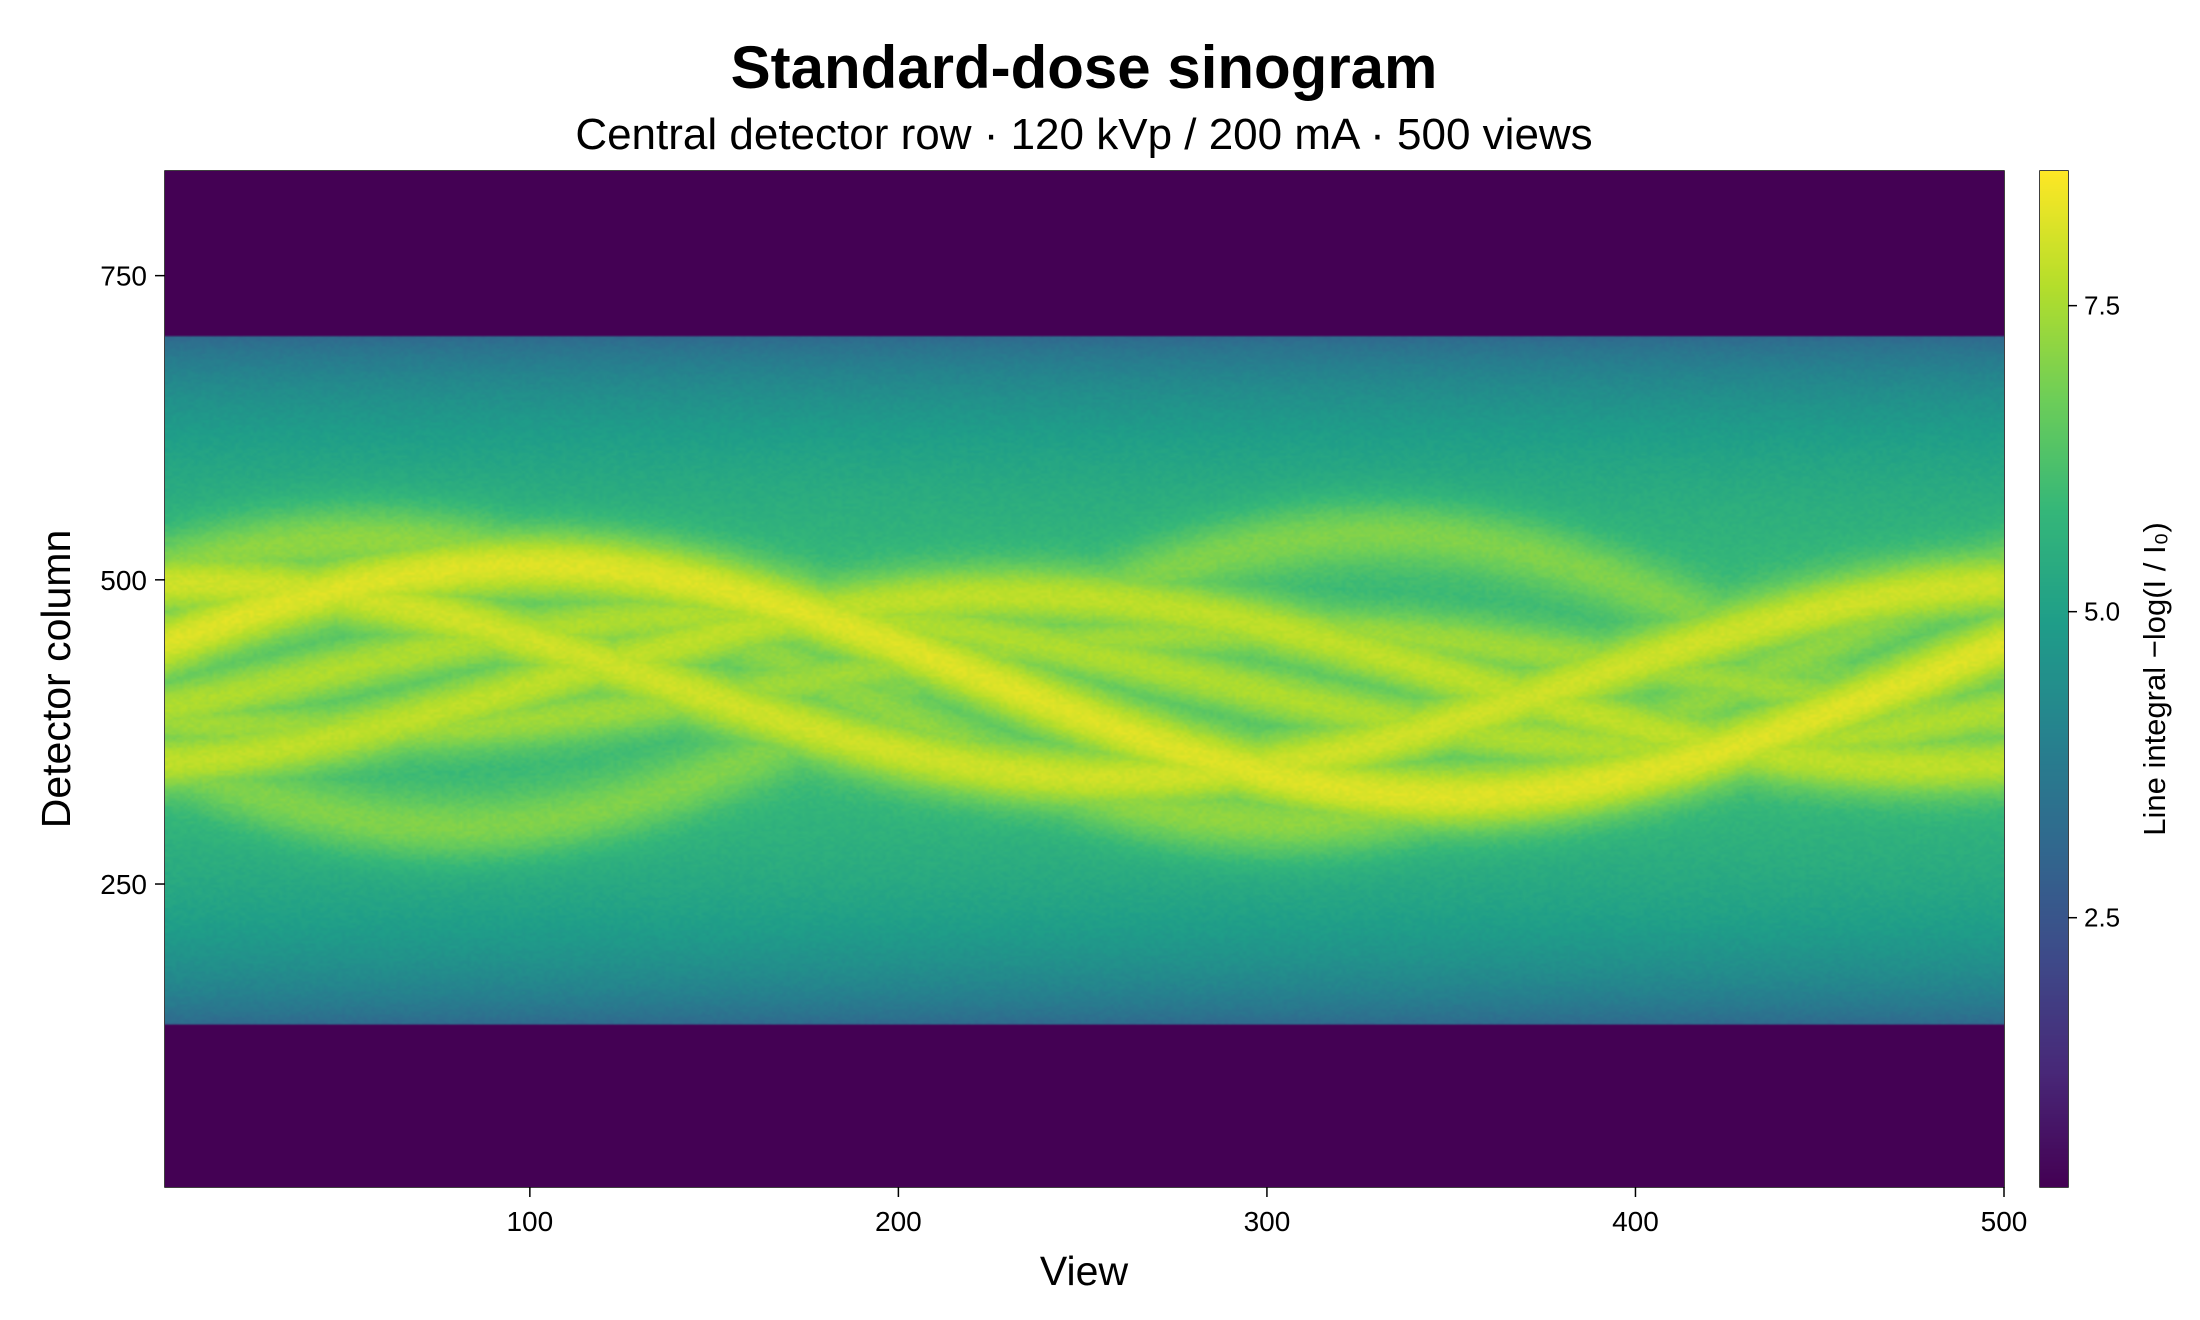 The image size is (2200, 1320). Describe the element at coordinates (2154, 679) in the screenshot. I see `colorbar-label: Line integral −log(I / I₀)` at that location.